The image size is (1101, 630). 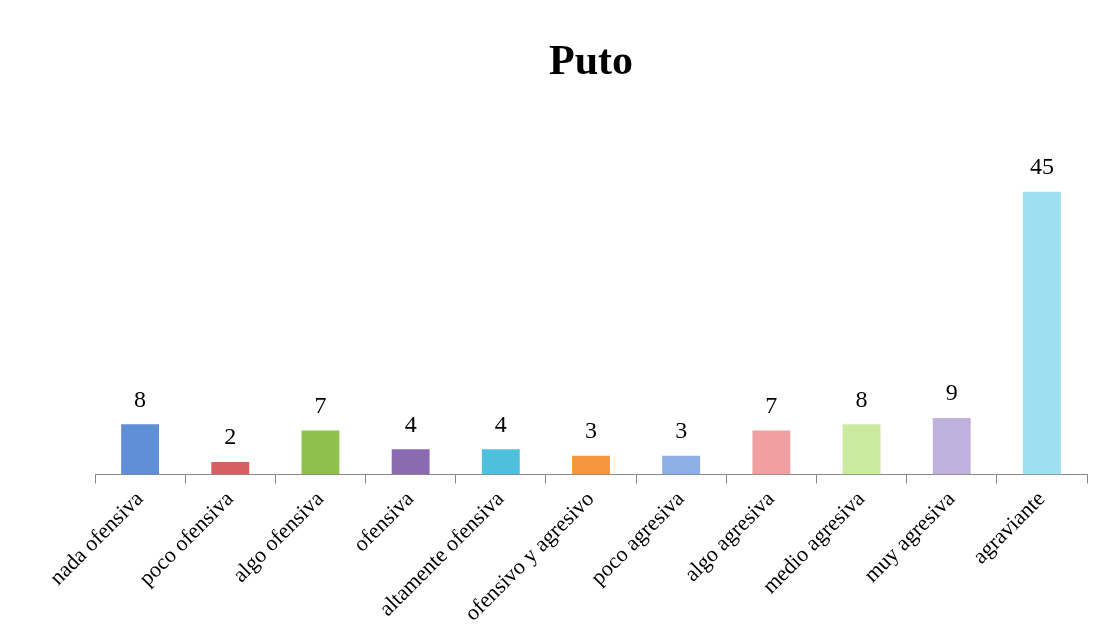 What do you see at coordinates (951, 392) in the screenshot?
I see `data-label: 9` at bounding box center [951, 392].